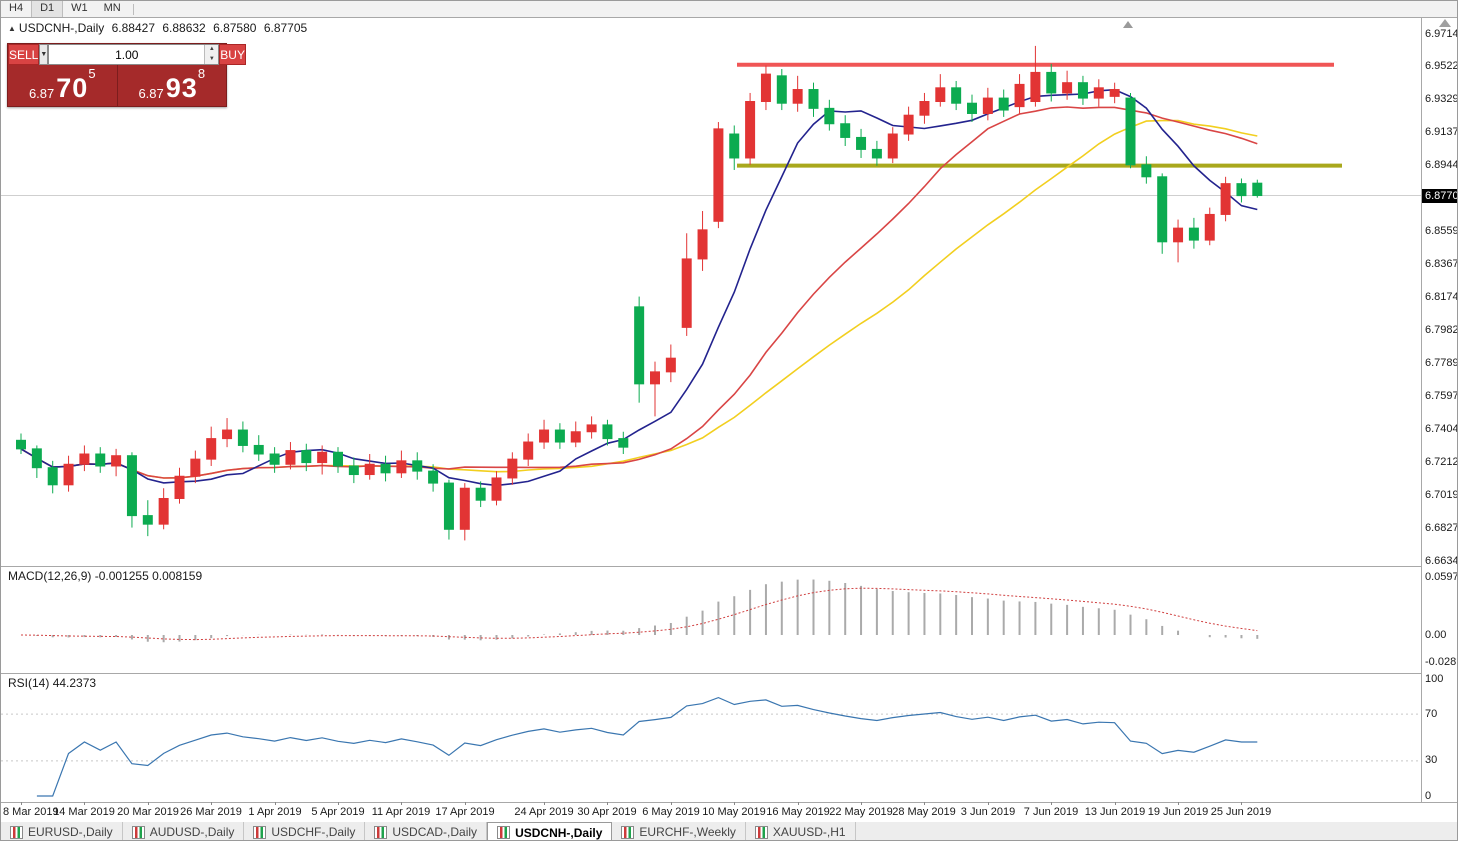 This screenshot has width=1458, height=841. What do you see at coordinates (1421, 409) in the screenshot?
I see `price-axis-separator` at bounding box center [1421, 409].